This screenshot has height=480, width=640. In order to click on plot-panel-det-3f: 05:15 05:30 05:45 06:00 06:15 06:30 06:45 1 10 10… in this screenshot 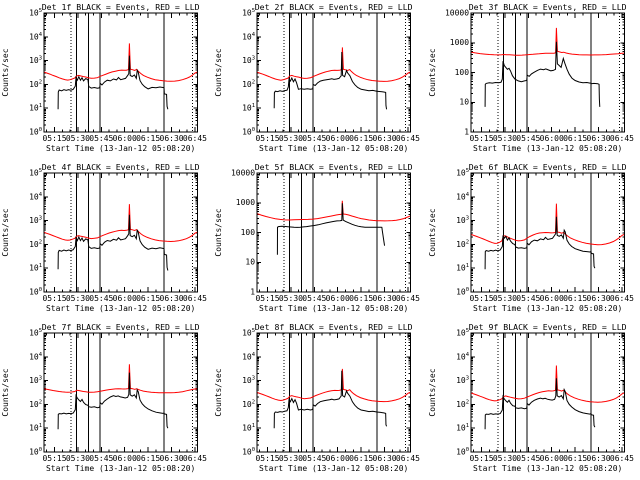, I will do `click(533, 80)`.